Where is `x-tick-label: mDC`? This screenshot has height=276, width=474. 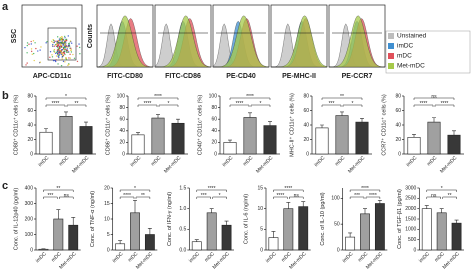
x-tick-label: mDC is located at coordinates (248, 161).